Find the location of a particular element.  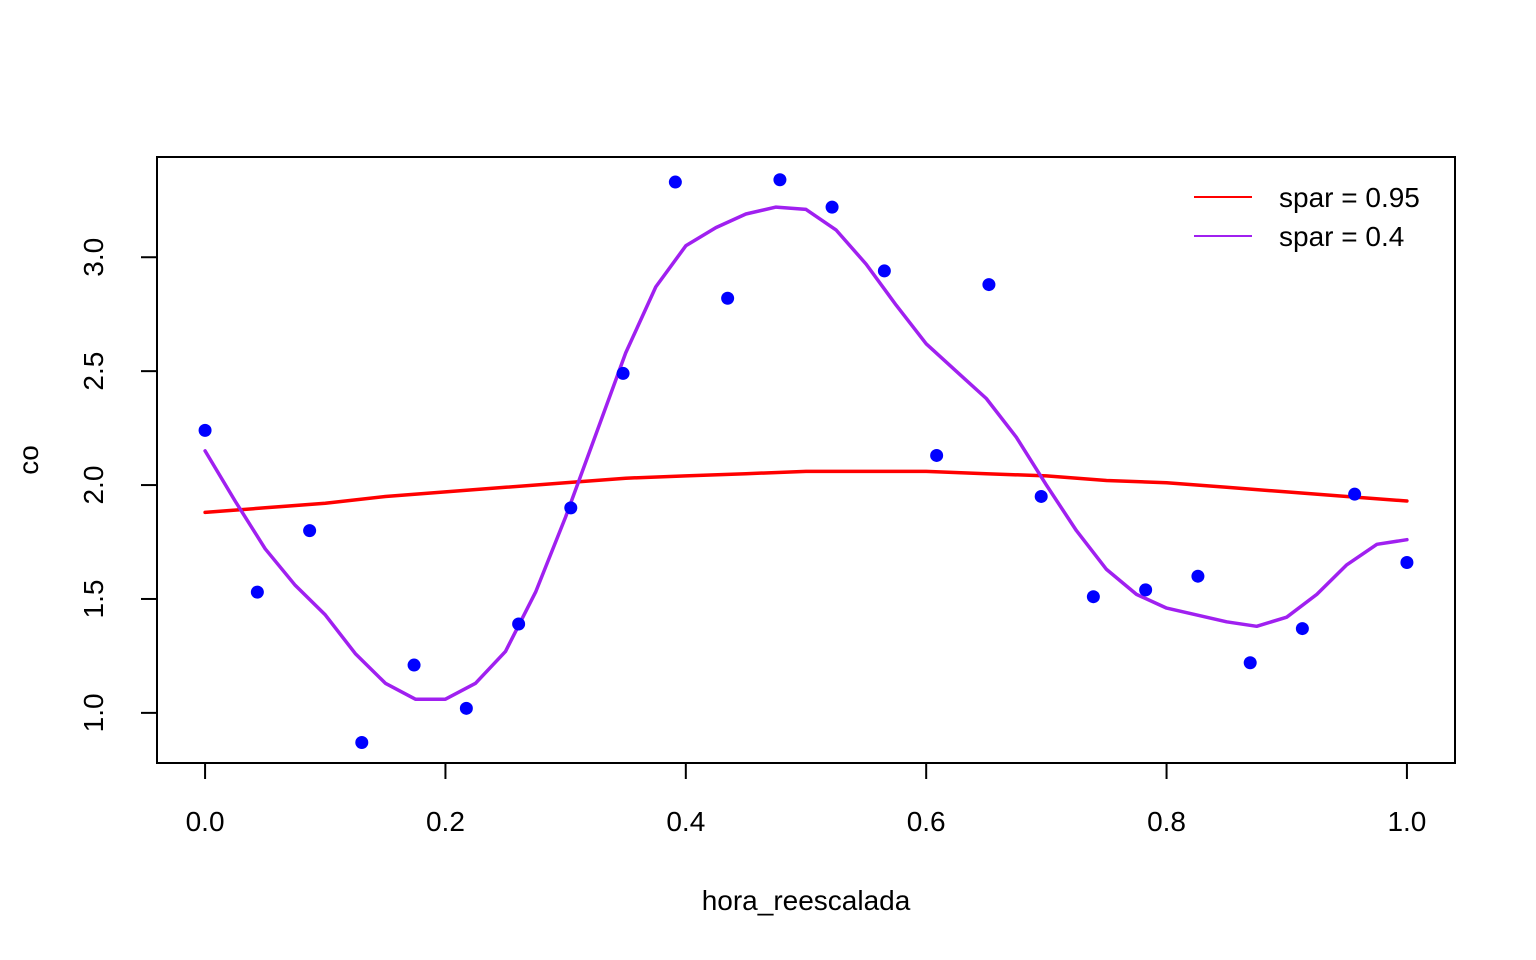

x-tick-label: 1.0 is located at coordinates (1406, 821).